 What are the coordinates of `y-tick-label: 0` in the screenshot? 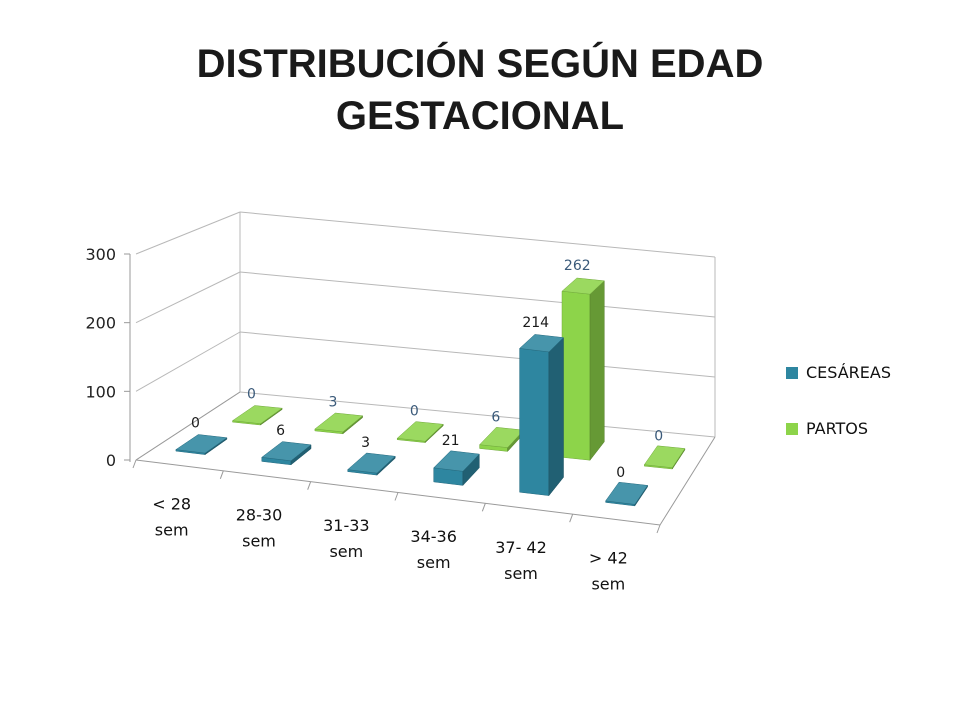 It's located at (111, 460).